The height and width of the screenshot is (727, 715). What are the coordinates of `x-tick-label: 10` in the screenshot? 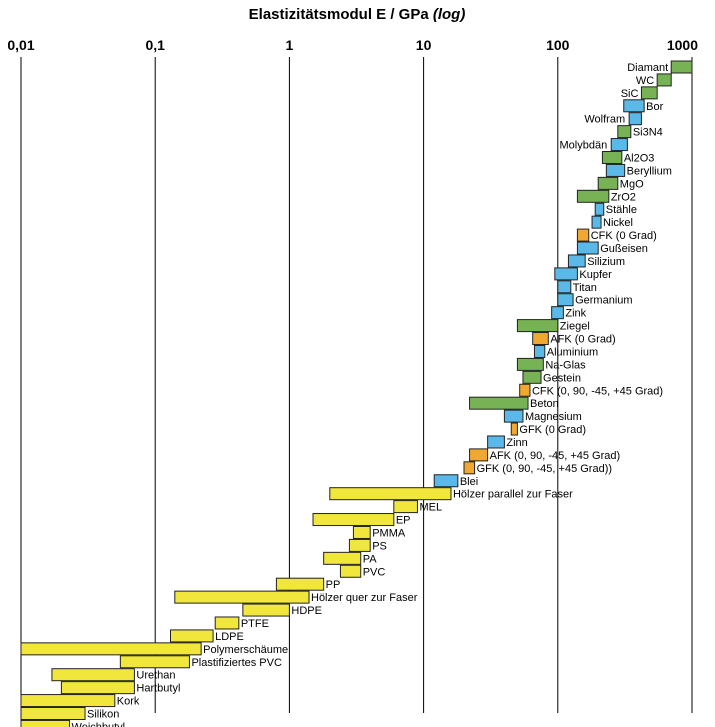 It's located at (424, 45).